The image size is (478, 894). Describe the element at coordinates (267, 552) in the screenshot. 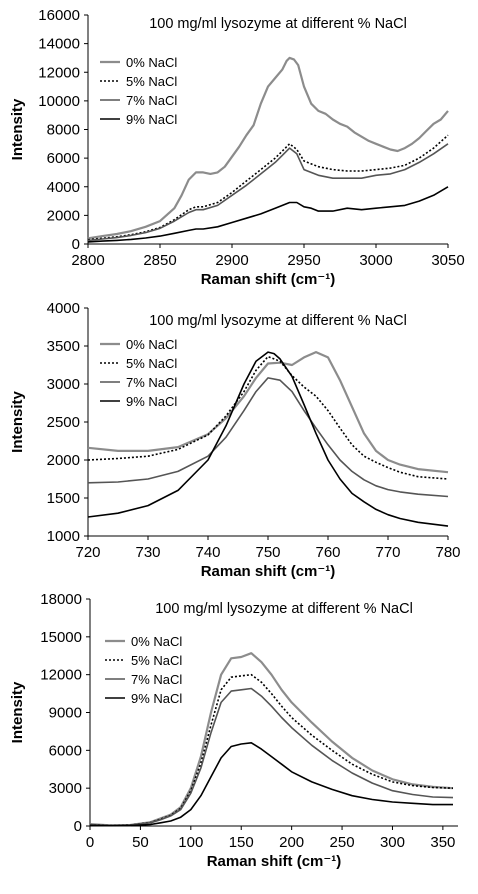

I see `x-tick-label: 750` at that location.